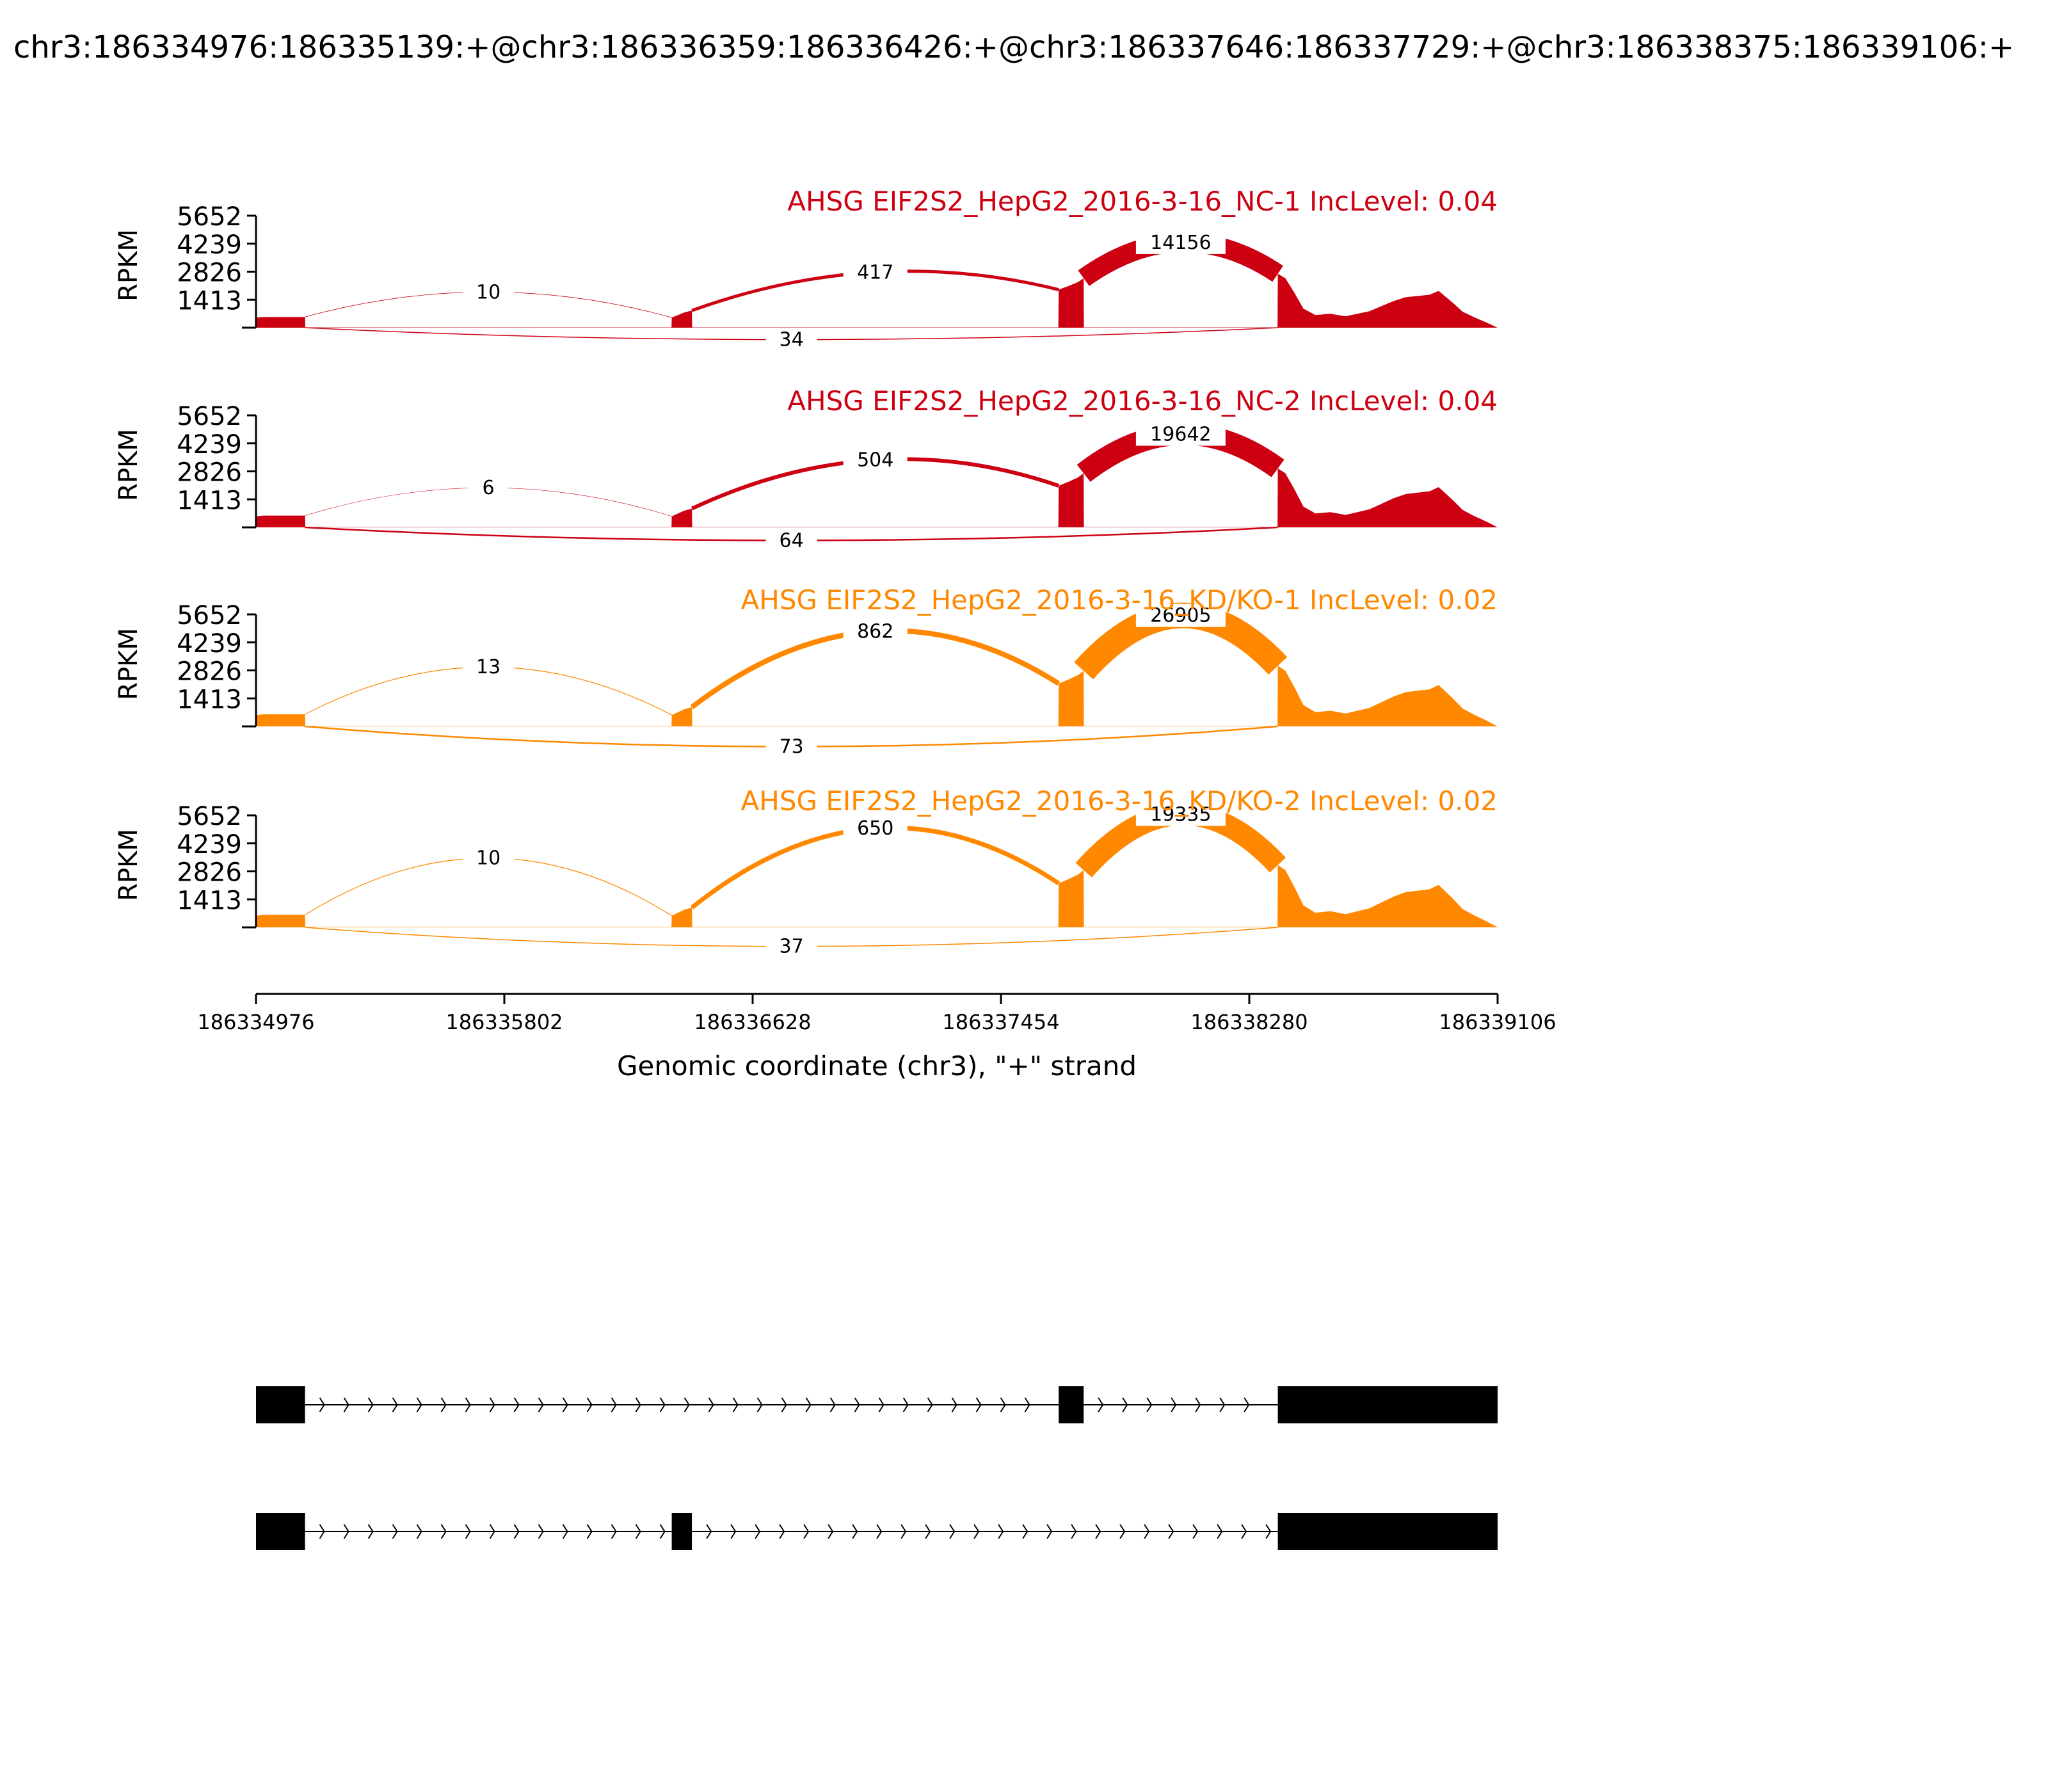 This screenshot has width=2048, height=1792. Describe the element at coordinates (504, 1022) in the screenshot. I see `x-tick-label: 186335802` at that location.